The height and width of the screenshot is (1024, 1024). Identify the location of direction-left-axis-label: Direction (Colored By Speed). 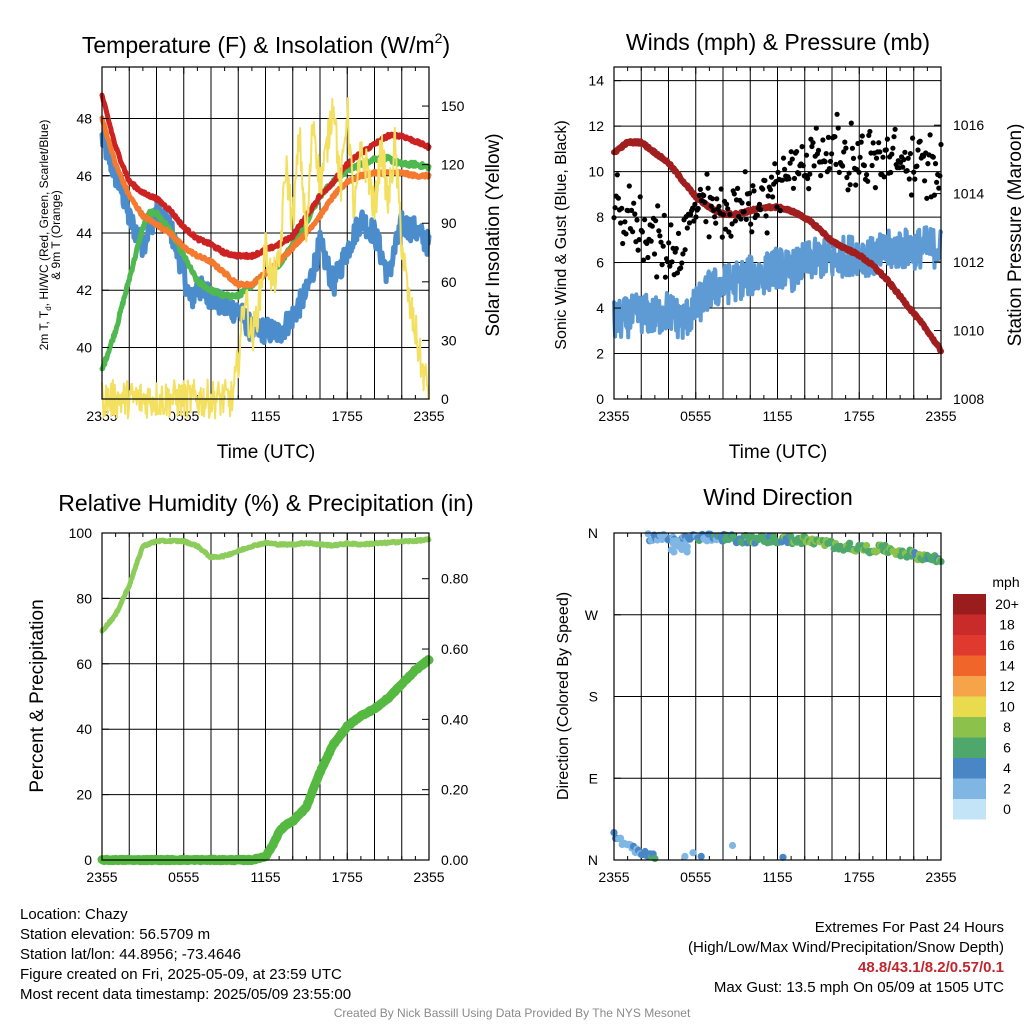
(563, 696).